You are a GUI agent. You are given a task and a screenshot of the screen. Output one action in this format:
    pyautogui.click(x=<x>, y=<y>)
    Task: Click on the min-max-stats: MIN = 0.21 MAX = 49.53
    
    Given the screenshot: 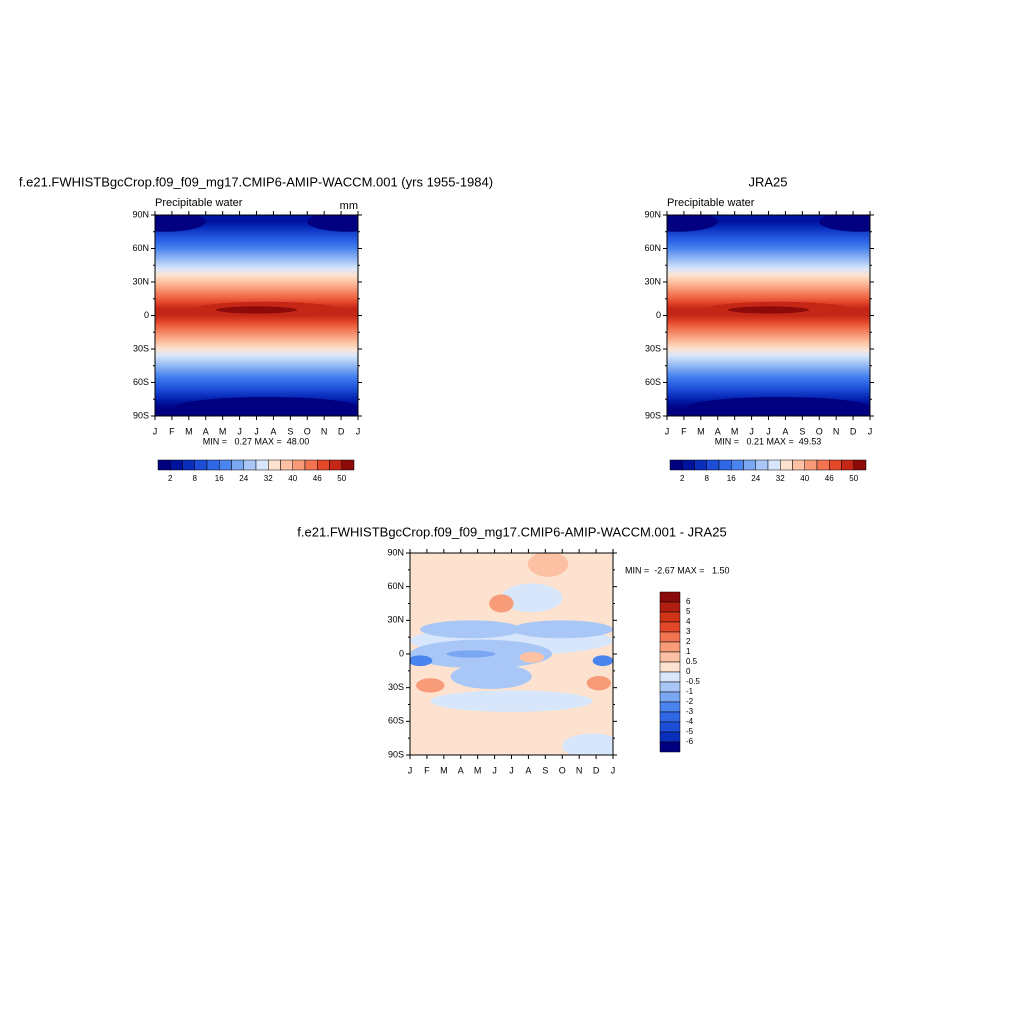 What is the action you would take?
    pyautogui.click(x=768, y=441)
    